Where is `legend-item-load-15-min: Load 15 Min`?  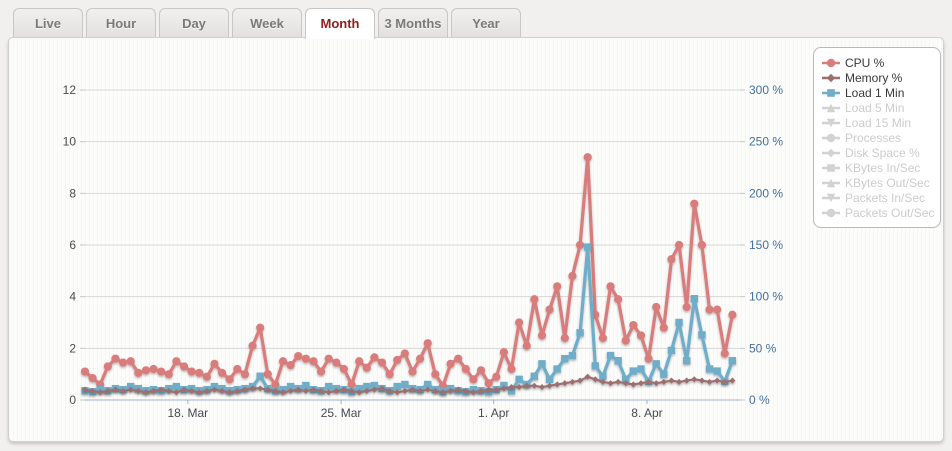 legend-item-load-15-min: Load 15 Min is located at coordinates (878, 122).